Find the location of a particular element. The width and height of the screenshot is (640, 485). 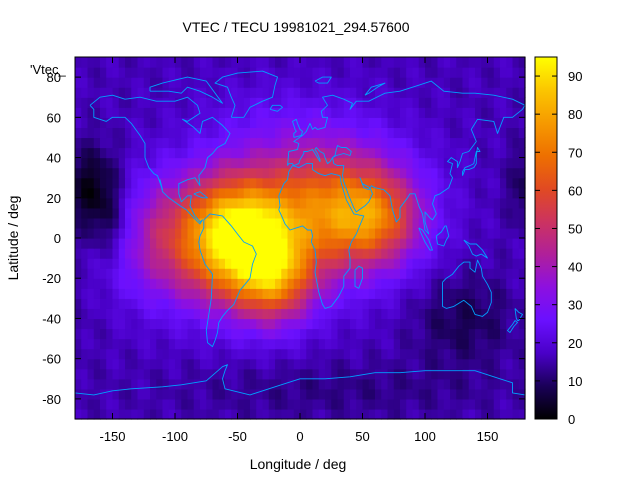

x-tick-label: 150 is located at coordinates (488, 436).